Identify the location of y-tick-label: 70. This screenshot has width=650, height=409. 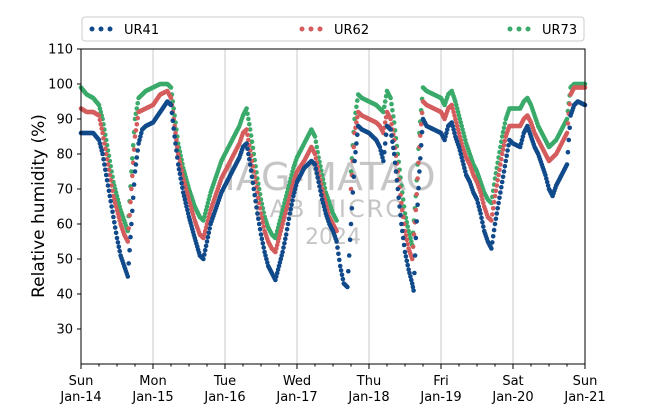
(64, 190).